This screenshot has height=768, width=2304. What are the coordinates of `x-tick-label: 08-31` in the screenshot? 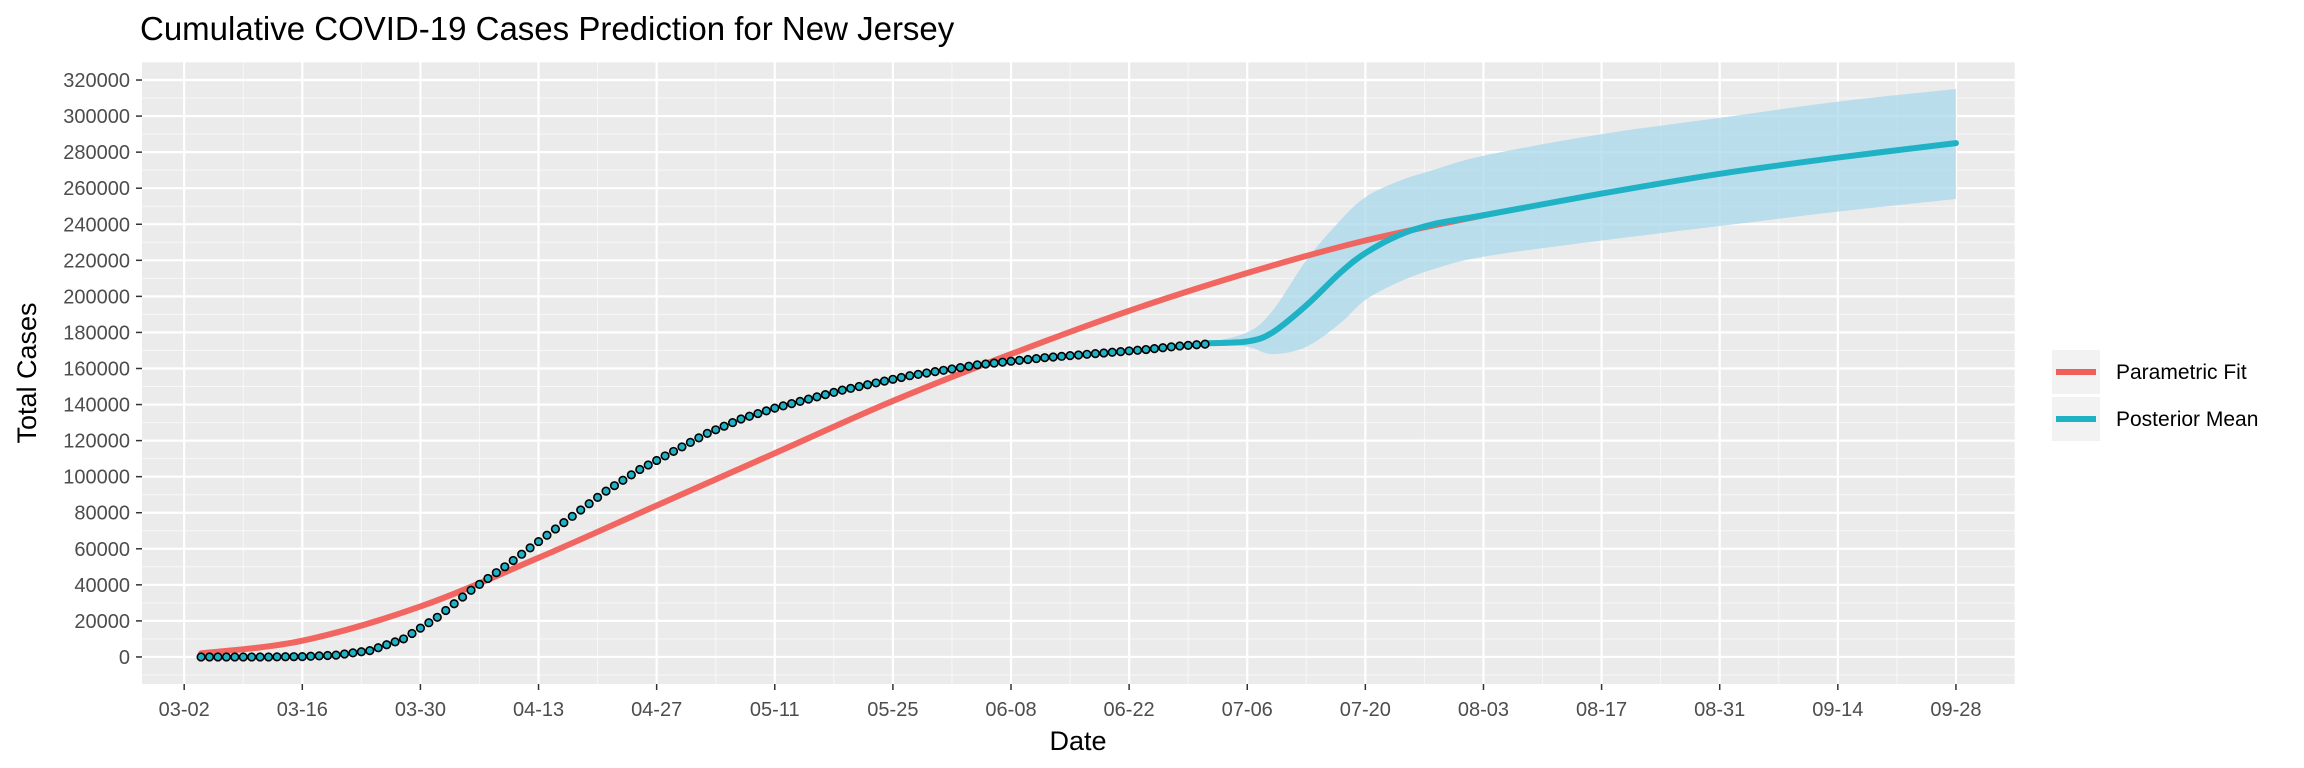 It's located at (1719, 710).